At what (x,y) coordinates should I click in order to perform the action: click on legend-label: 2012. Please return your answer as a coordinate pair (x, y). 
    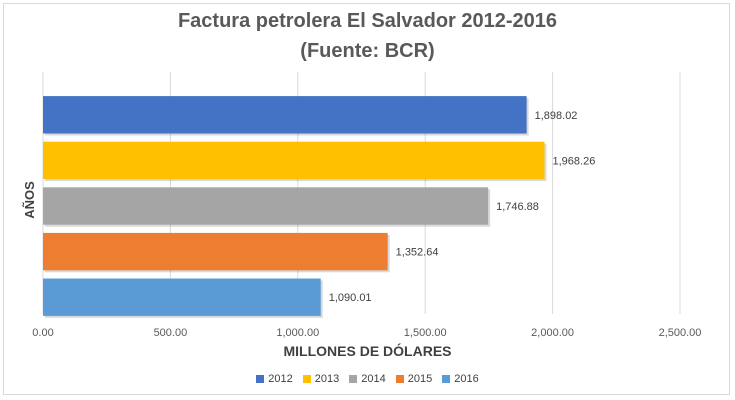
    Looking at the image, I should click on (280, 379).